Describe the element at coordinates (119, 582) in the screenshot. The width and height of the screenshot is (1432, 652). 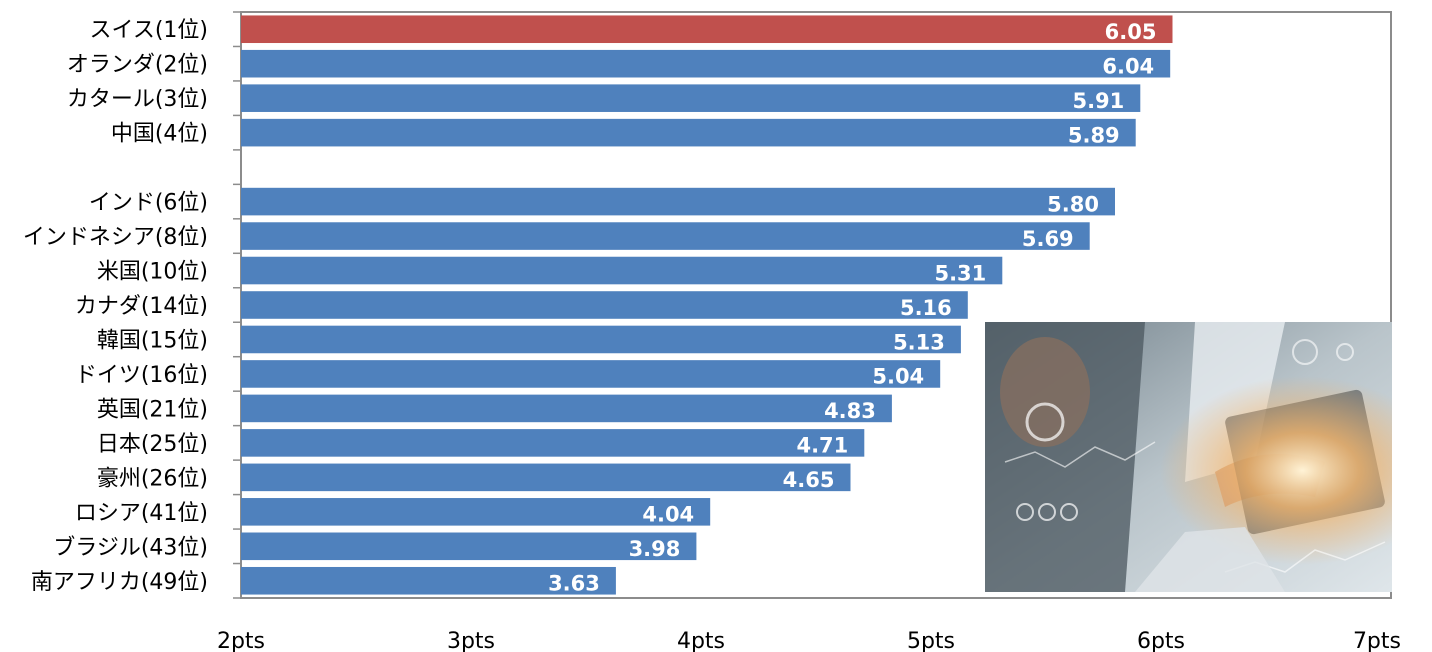
I see `category-label: 南アフリカ(49位)` at that location.